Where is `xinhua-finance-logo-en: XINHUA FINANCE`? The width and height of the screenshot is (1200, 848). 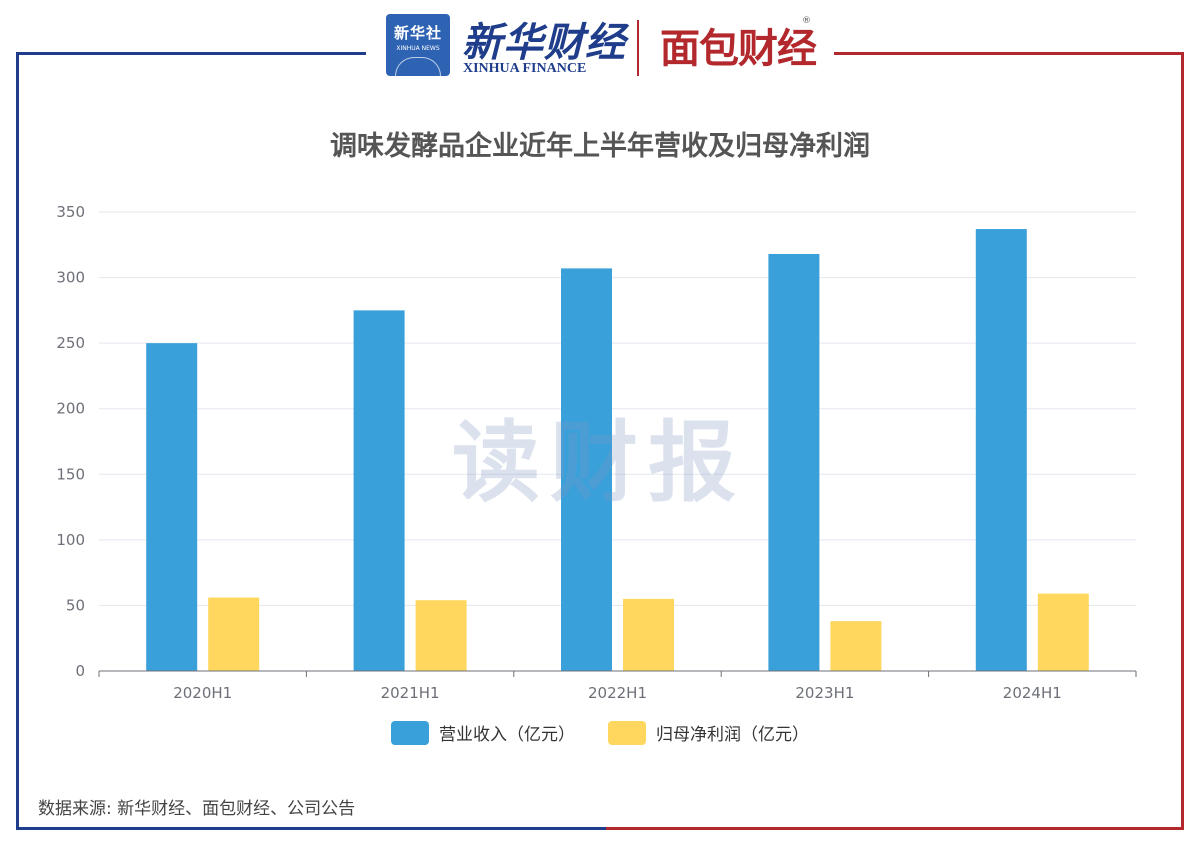 xinhua-finance-logo-en: XINHUA FINANCE is located at coordinates (525, 68).